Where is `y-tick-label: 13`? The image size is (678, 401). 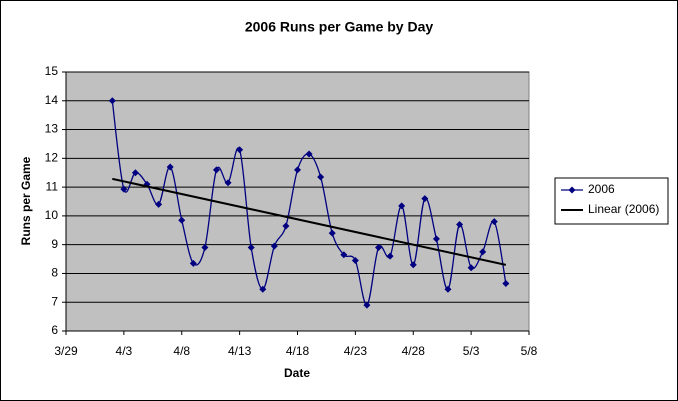
y-tick-label: 13 is located at coordinates (52, 129).